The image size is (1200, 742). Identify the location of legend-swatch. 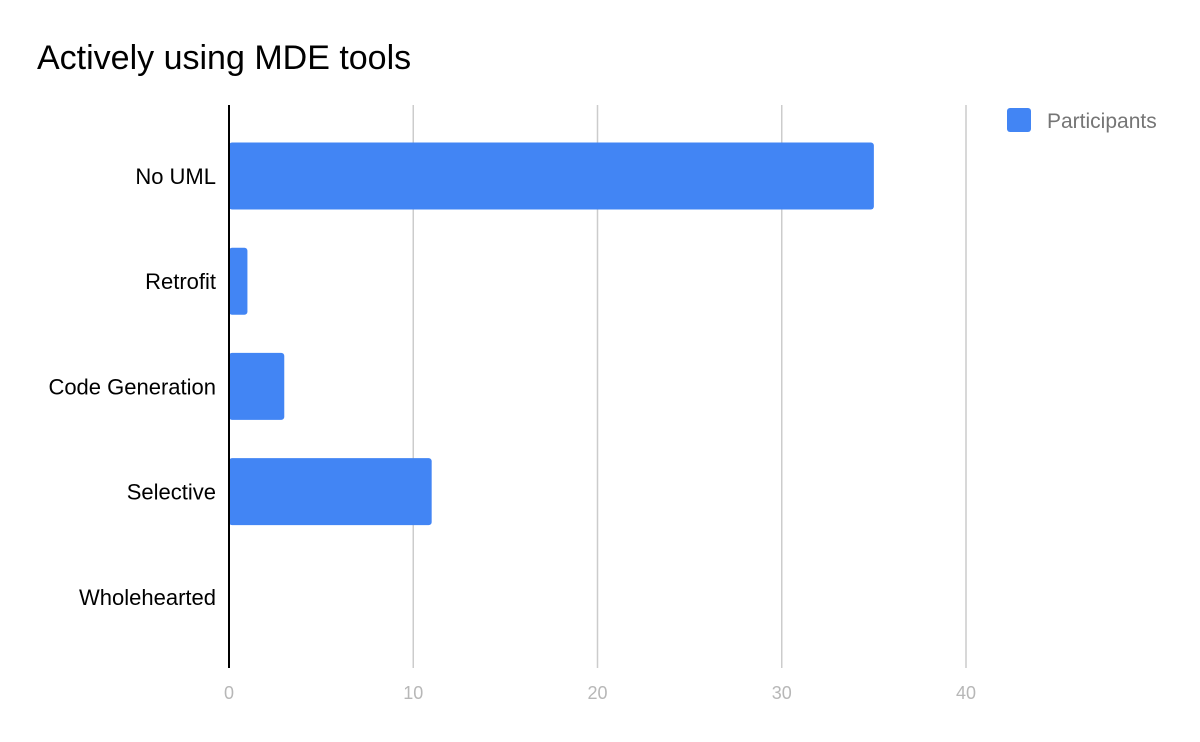
(1019, 120).